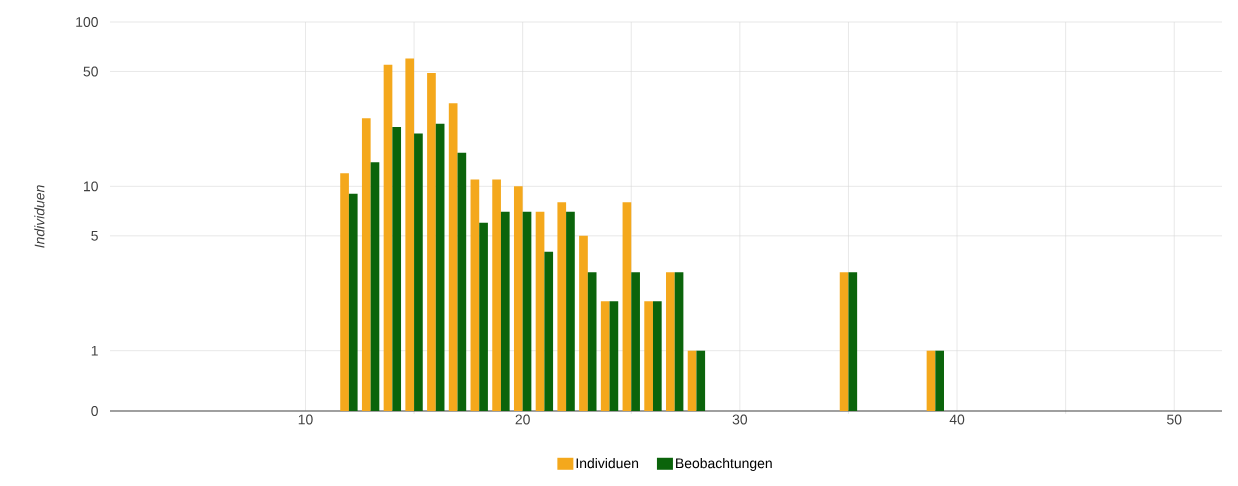 The height and width of the screenshot is (486, 1238). I want to click on x-tick-label: 30, so click(740, 419).